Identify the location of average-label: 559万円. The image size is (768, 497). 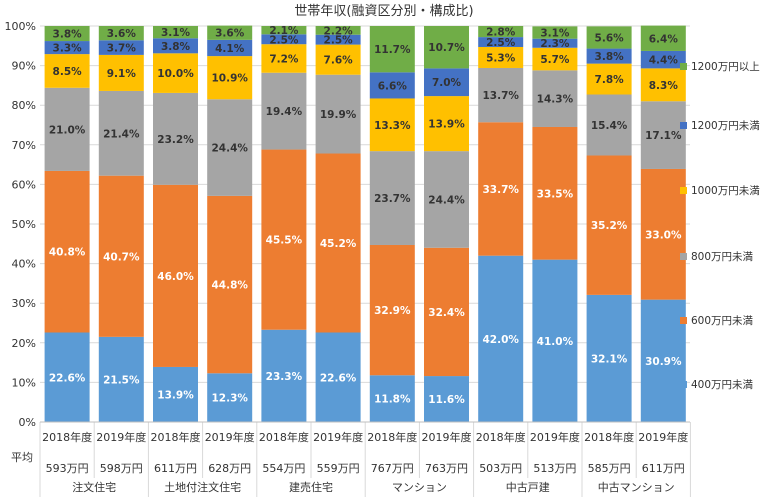
(338, 468).